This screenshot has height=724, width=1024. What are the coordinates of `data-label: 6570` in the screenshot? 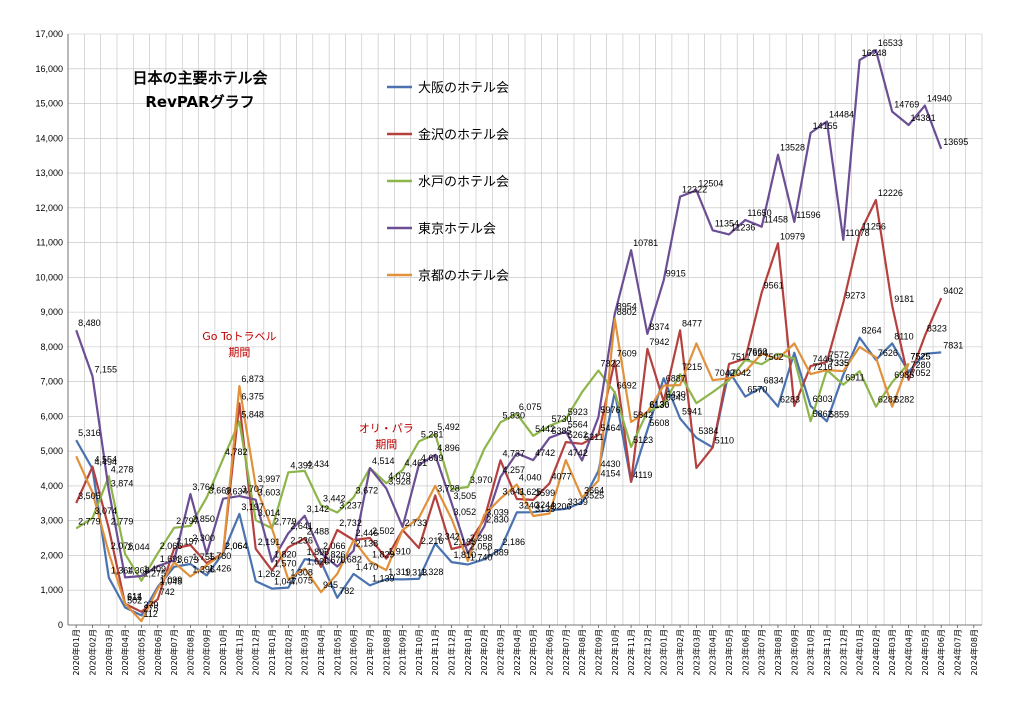 It's located at (757, 390).